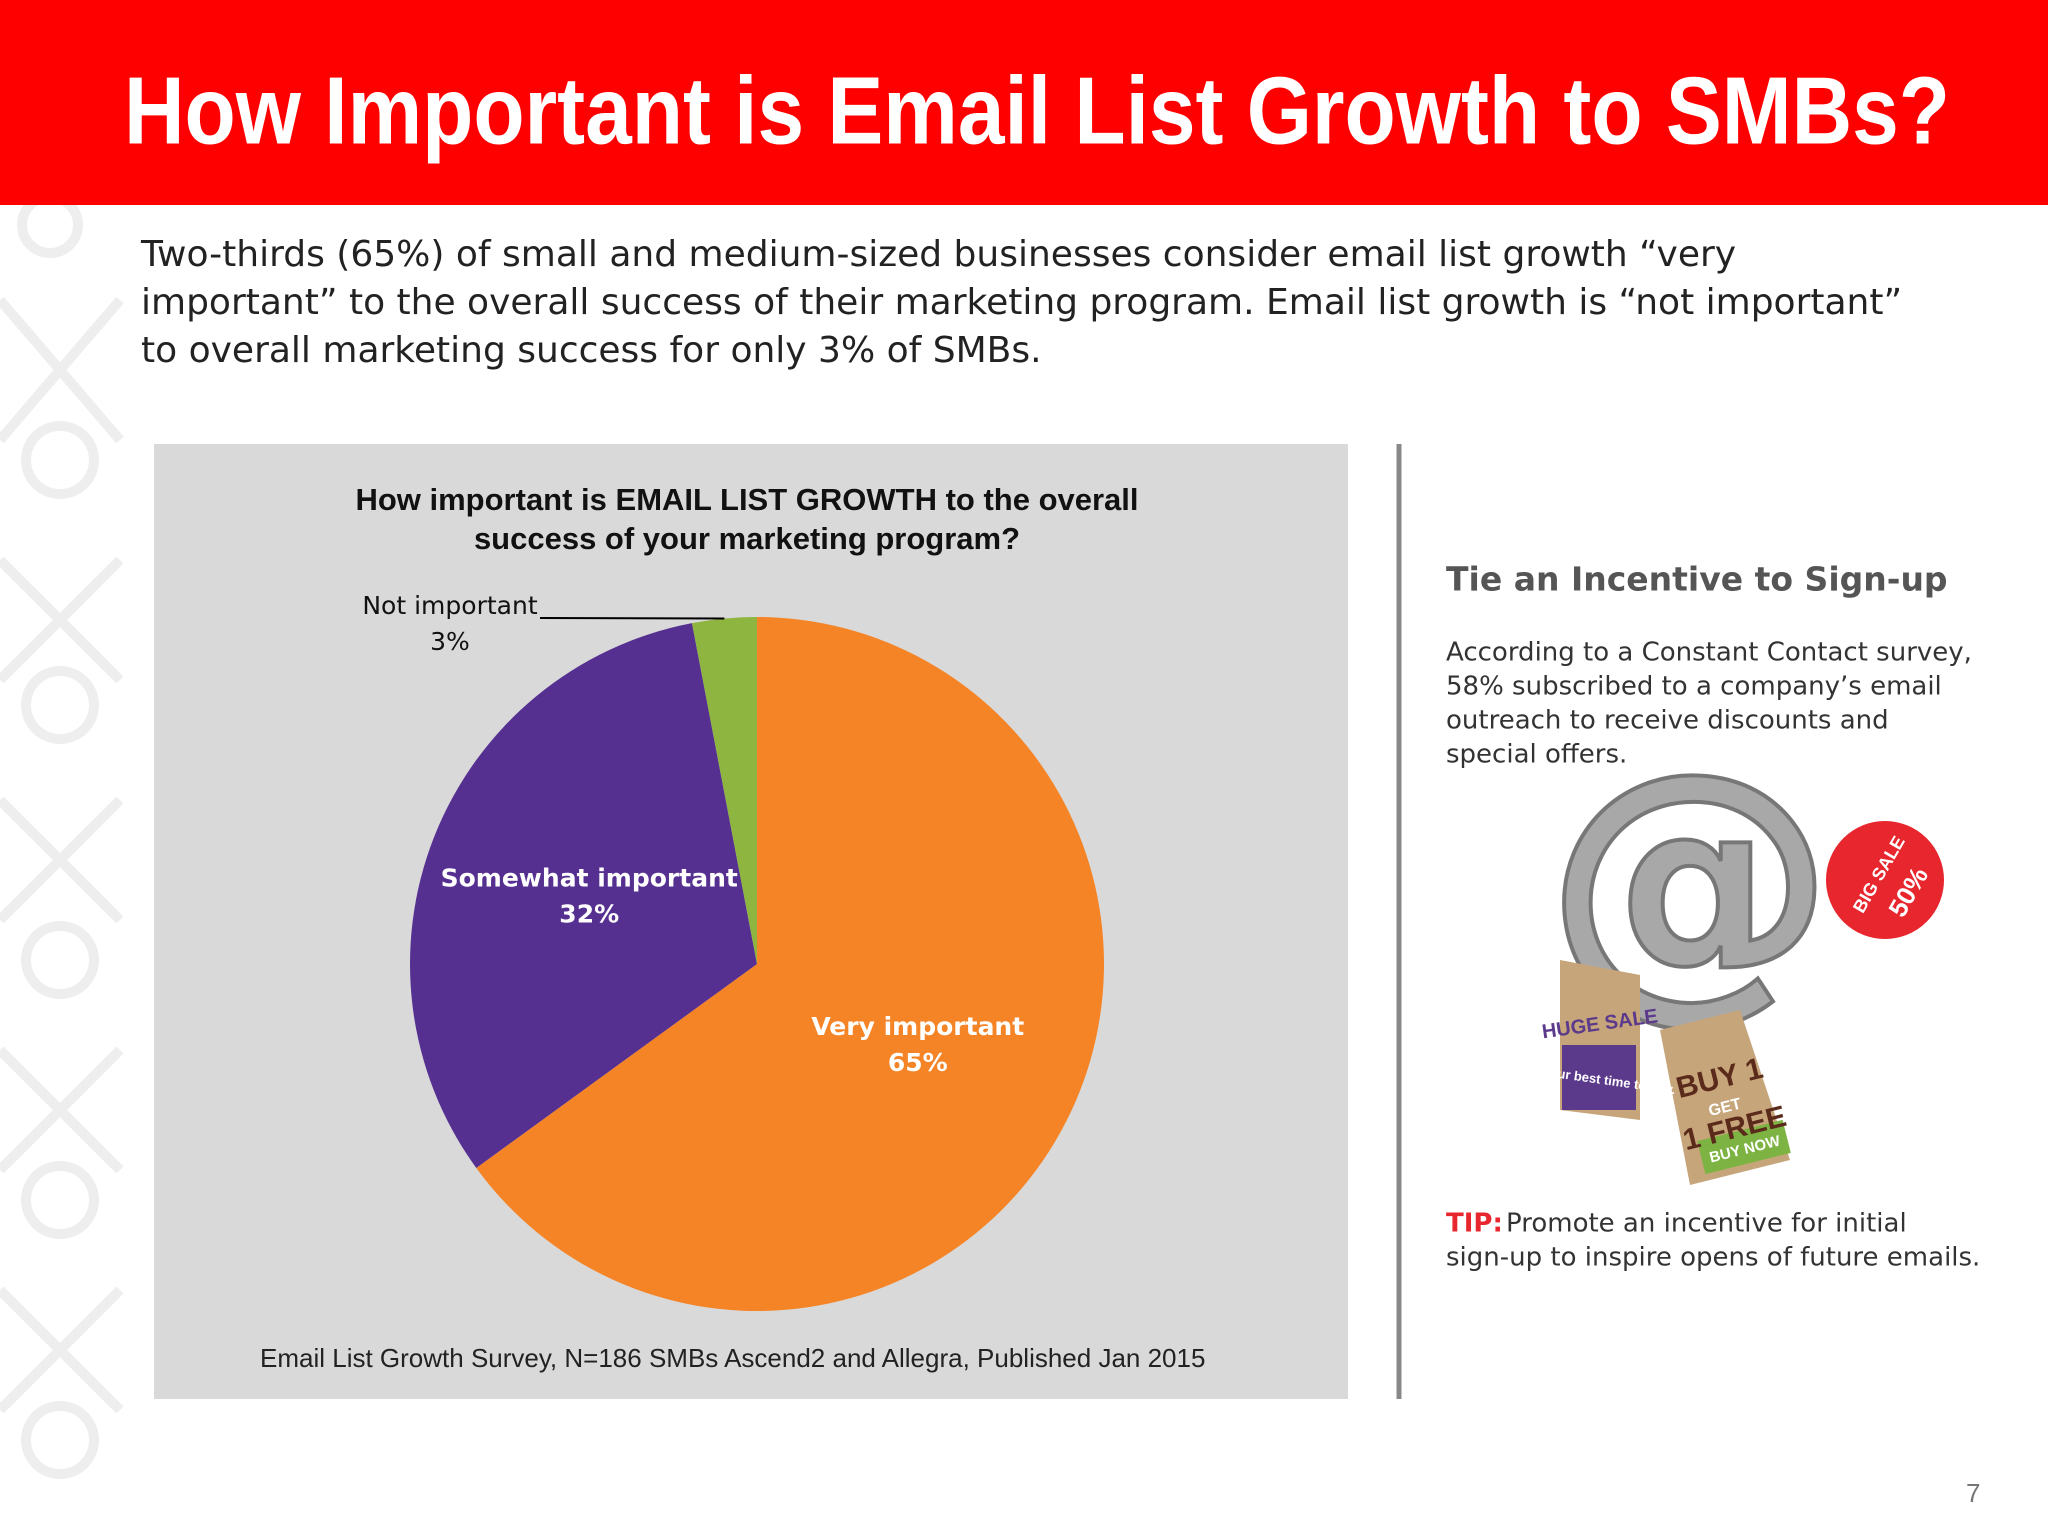 The width and height of the screenshot is (2048, 1536). I want to click on slice-label: Not important, so click(449, 605).